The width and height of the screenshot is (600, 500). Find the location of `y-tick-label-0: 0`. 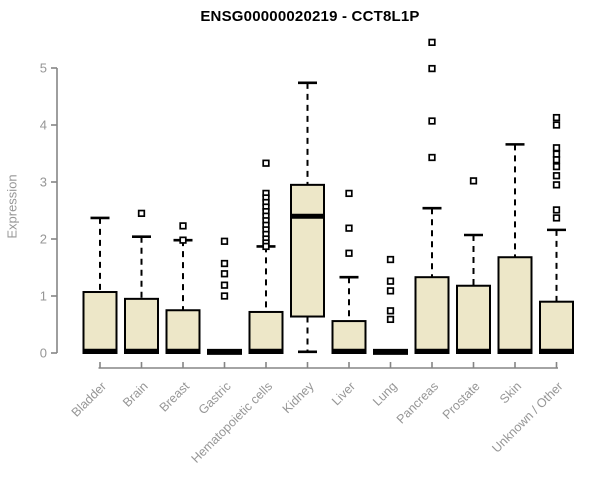

y-tick-label-0: 0 is located at coordinates (43, 353).